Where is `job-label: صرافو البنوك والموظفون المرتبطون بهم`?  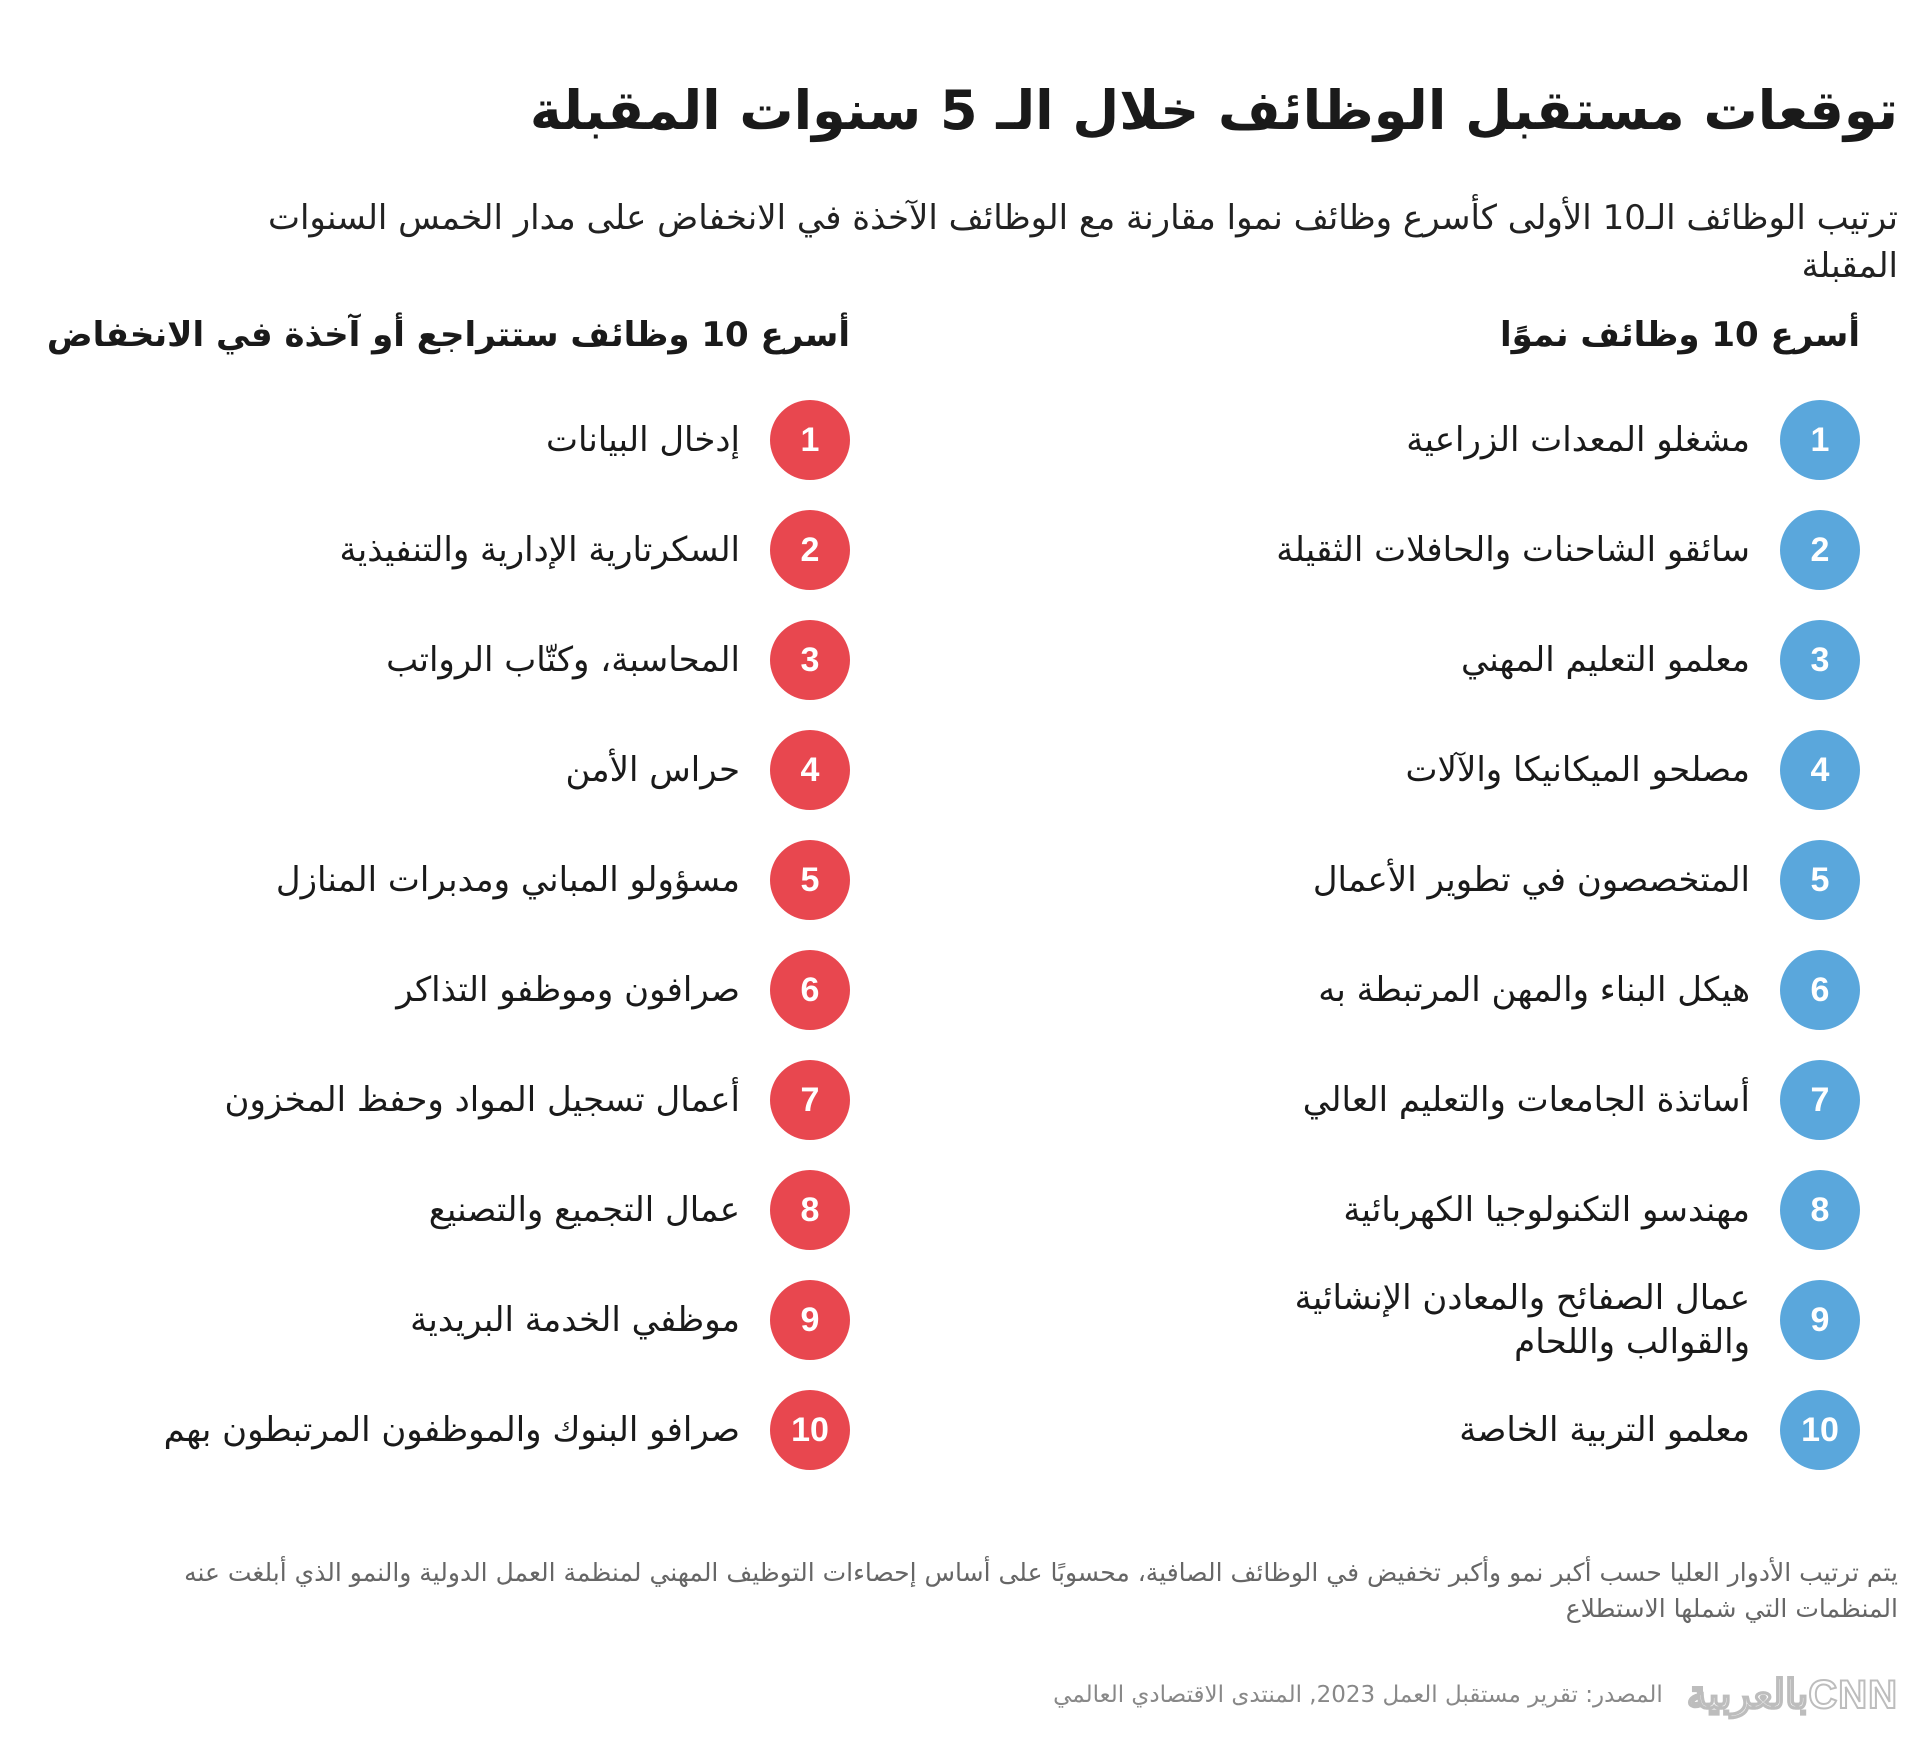 job-label: صرافو البنوك والموظفون المرتبطون بهم is located at coordinates (451, 1430).